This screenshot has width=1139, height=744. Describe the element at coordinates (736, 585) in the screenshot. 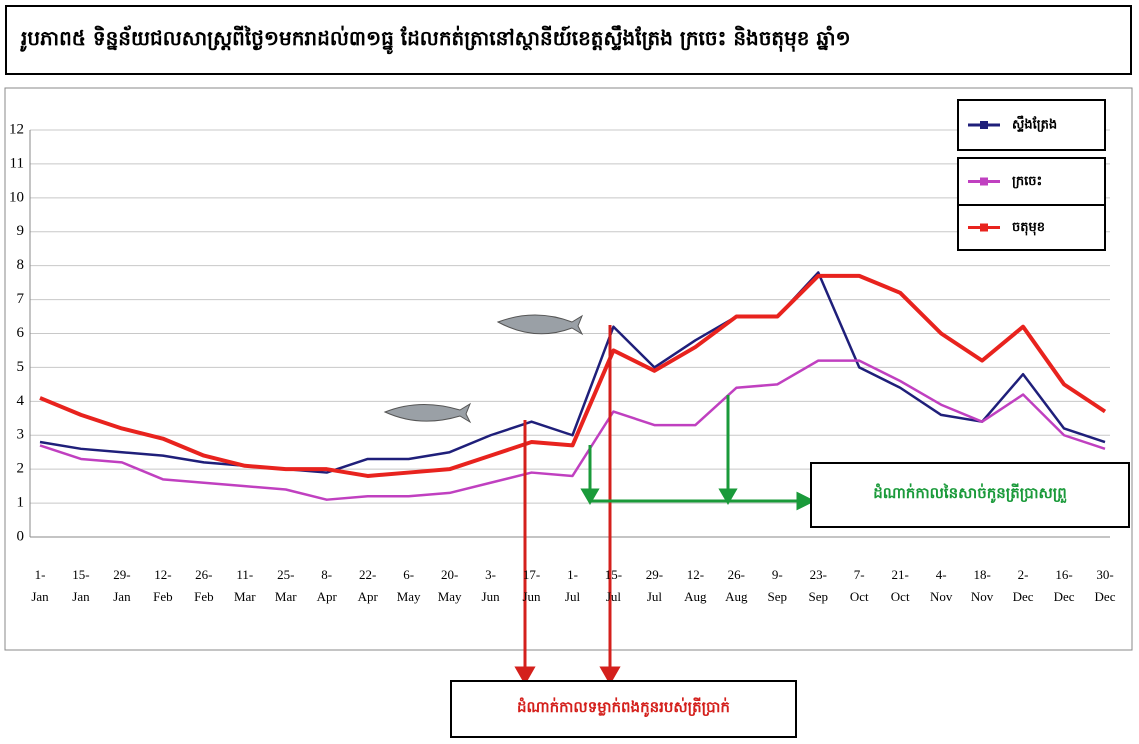

I see `x-tick-label: 26- Aug` at that location.